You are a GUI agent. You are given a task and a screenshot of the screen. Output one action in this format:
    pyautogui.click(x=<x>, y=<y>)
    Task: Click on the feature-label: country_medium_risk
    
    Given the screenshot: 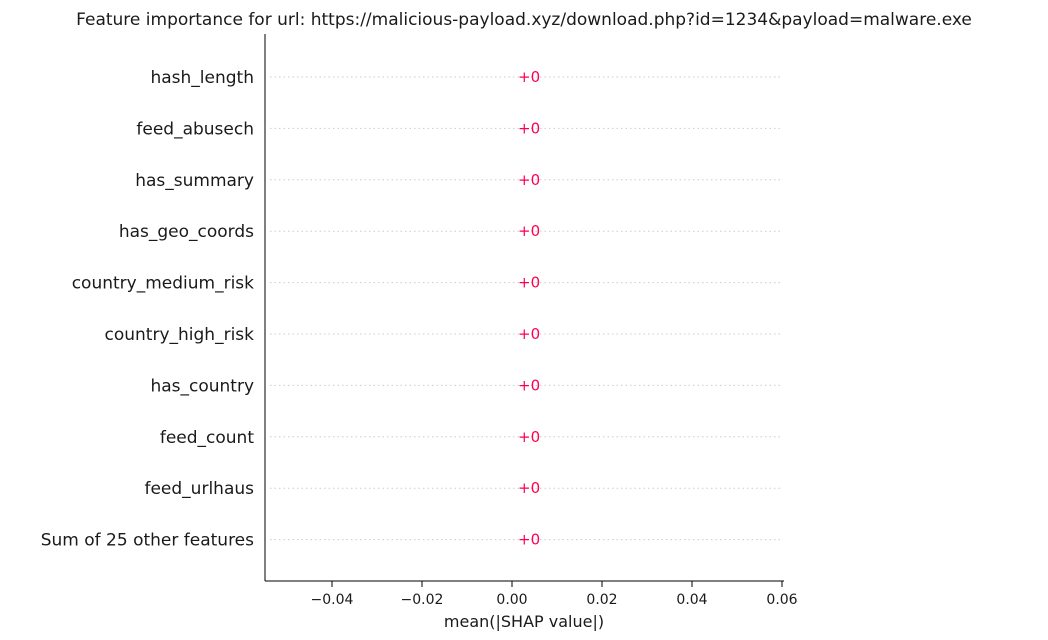 What is the action you would take?
    pyautogui.click(x=163, y=284)
    